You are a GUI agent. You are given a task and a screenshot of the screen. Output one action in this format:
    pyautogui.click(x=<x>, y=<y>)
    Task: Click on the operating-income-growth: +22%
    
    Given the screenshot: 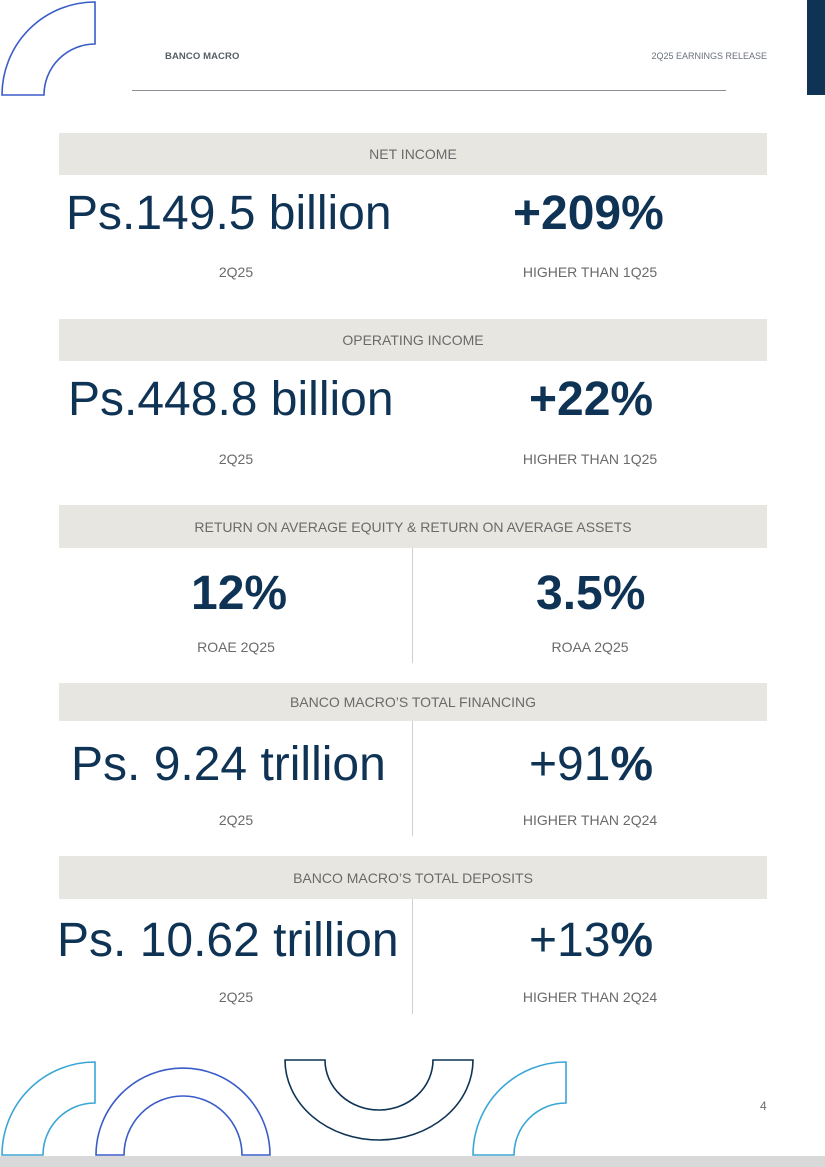 What is the action you would take?
    pyautogui.click(x=591, y=399)
    